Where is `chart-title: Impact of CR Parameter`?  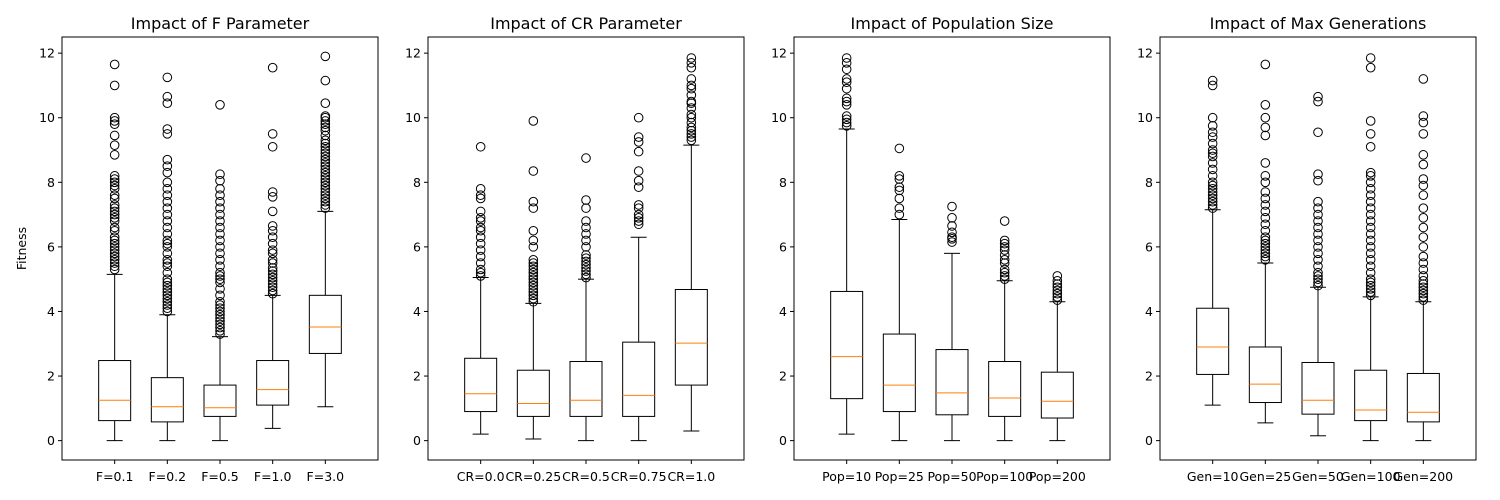 chart-title: Impact of CR Parameter is located at coordinates (586, 23).